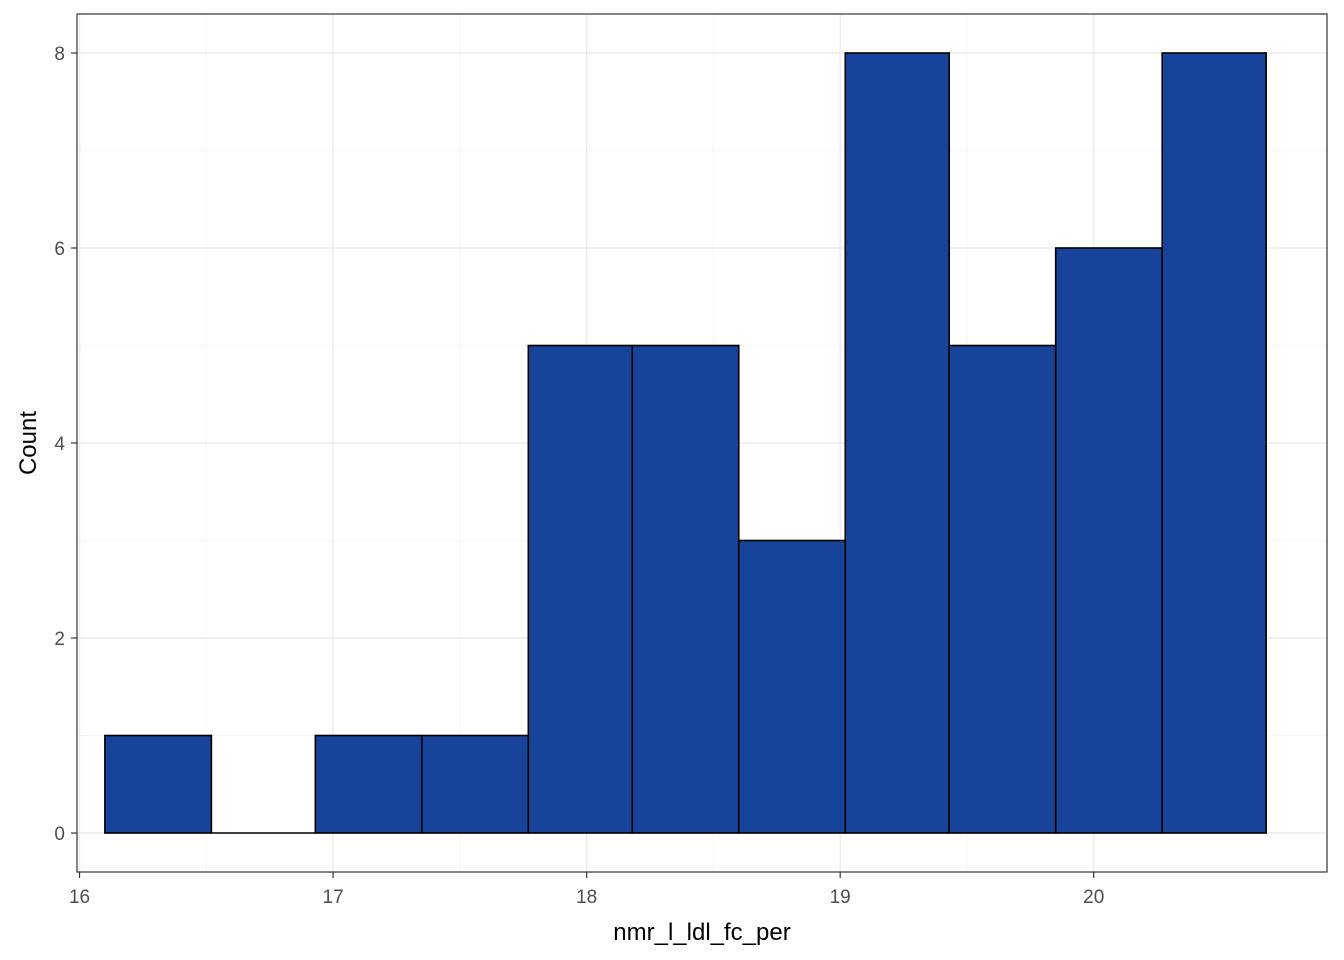 The width and height of the screenshot is (1344, 960). Describe the element at coordinates (59, 444) in the screenshot. I see `y-tick-label: 4` at that location.